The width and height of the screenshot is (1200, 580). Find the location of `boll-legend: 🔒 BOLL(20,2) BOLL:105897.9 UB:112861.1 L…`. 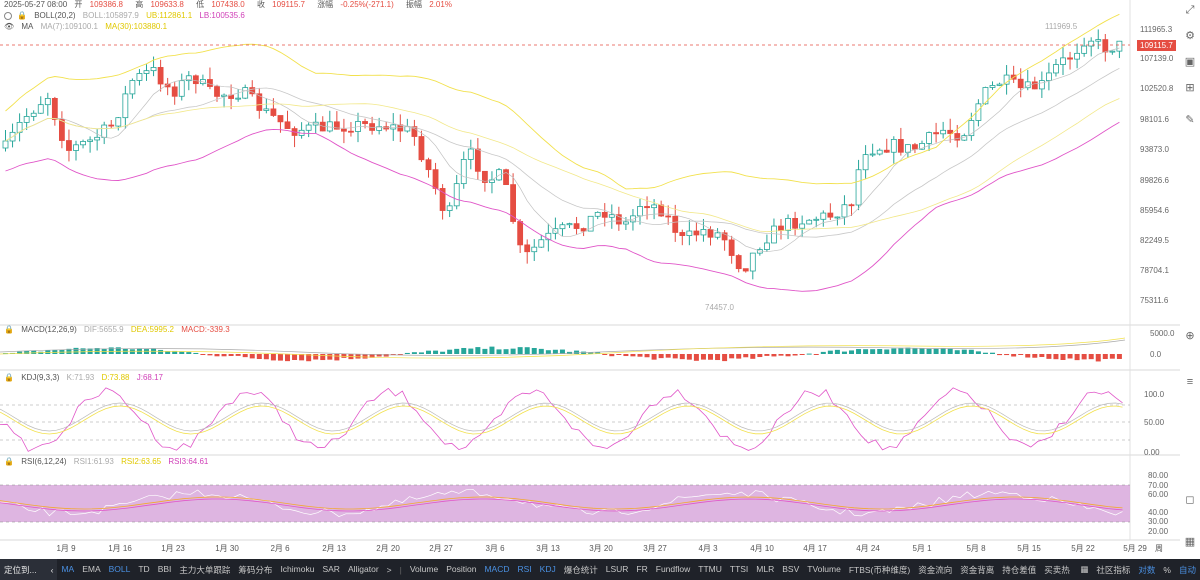

boll-legend: 🔒 BOLL(20,2) BOLL:105897.9 UB:112861.1 L… is located at coordinates (127, 16).